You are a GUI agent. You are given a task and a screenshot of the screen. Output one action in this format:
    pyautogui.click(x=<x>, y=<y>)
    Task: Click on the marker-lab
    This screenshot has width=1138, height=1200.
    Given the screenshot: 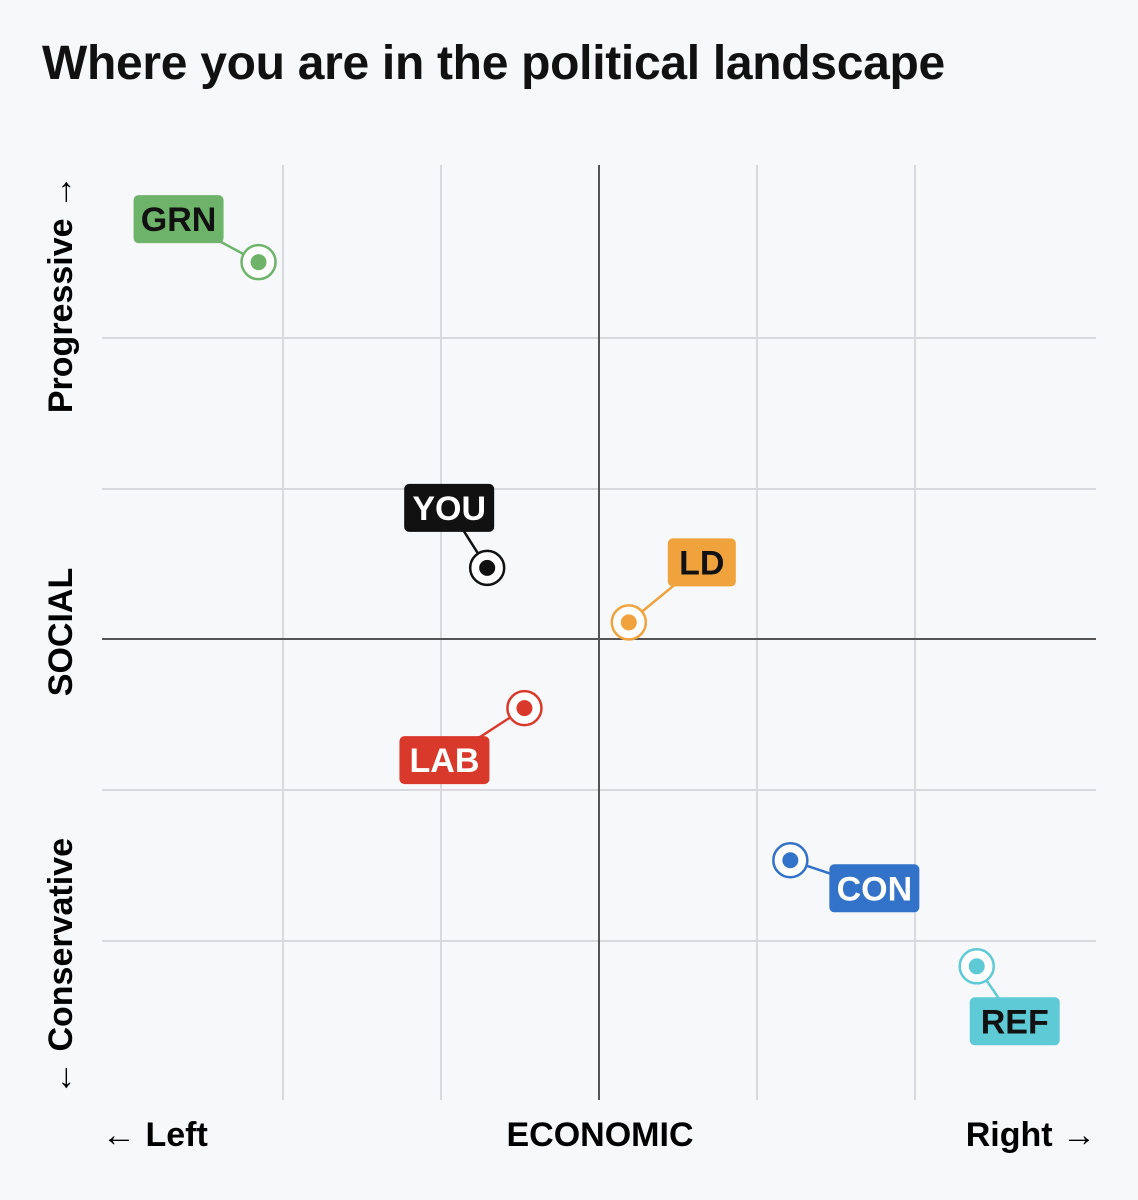 What is the action you would take?
    pyautogui.click(x=524, y=708)
    